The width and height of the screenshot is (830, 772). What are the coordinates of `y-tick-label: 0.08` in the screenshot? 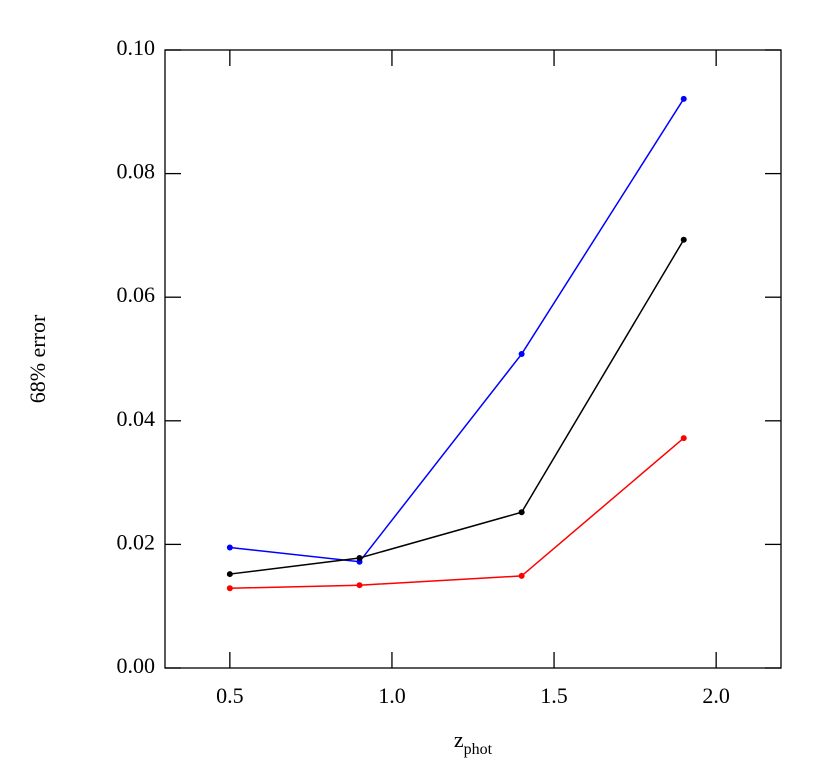 It's located at (136, 171).